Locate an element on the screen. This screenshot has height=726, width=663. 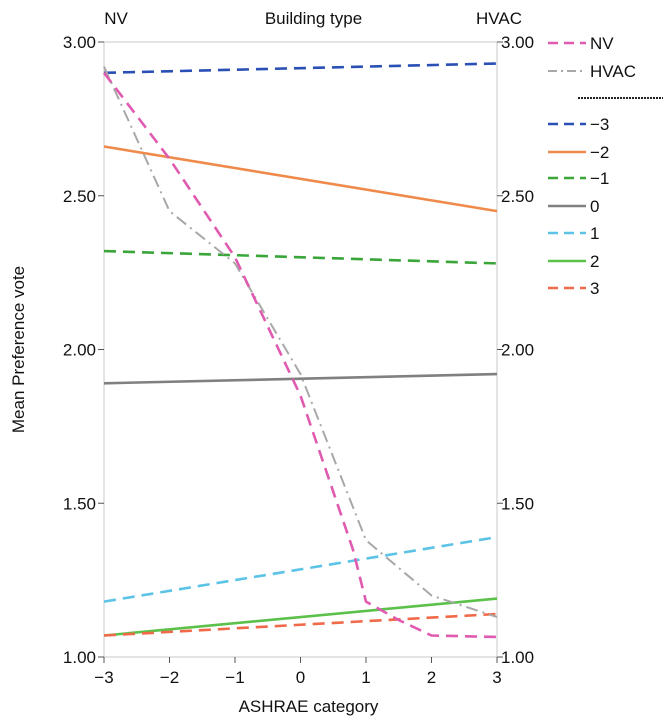
y-axis-label: Mean Preference vote is located at coordinates (18, 349).